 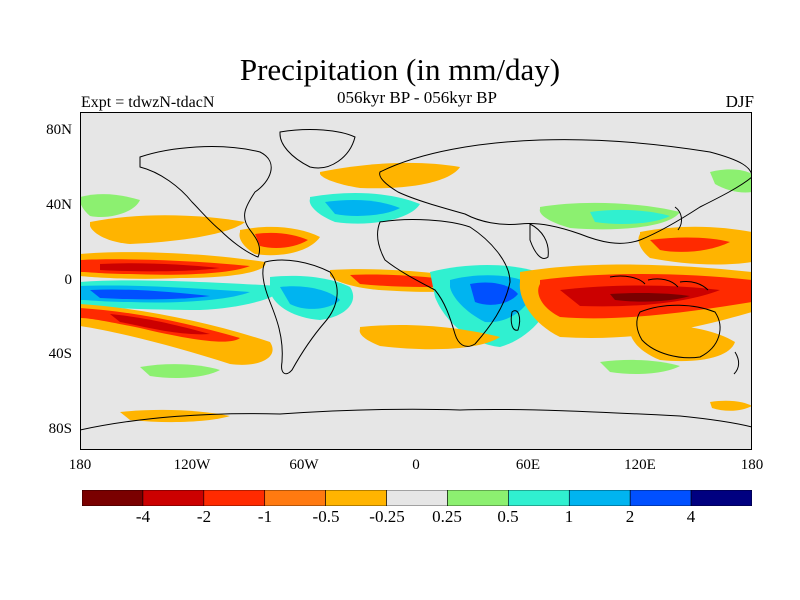 I want to click on colorbar-label: -0.5, so click(x=326, y=516).